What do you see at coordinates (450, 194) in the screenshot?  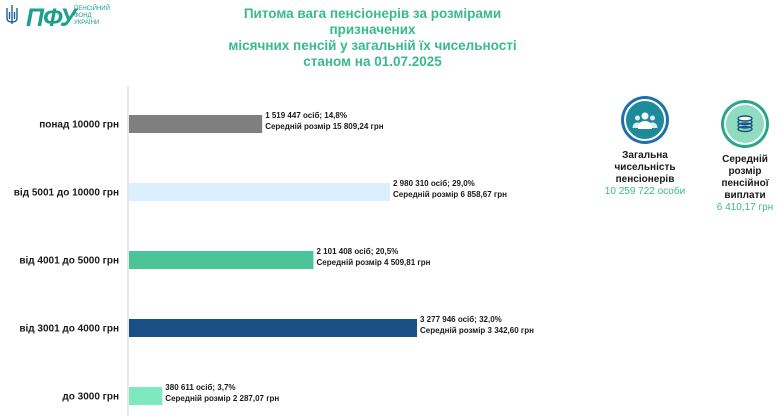 I see `data-label-average: Середній розмір 6 858,67 грн` at bounding box center [450, 194].